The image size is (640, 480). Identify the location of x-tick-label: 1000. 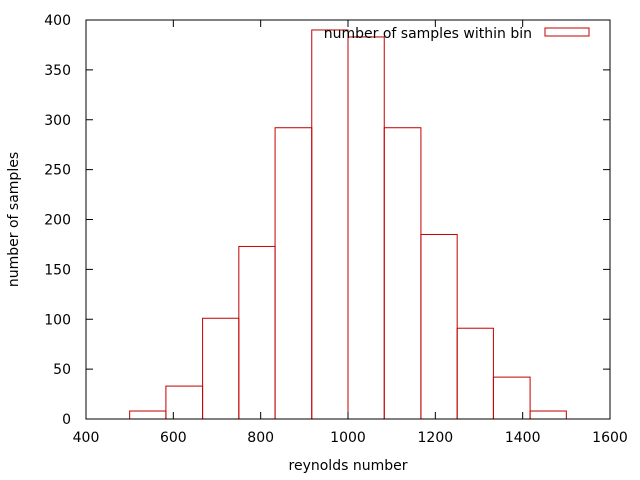
(348, 438).